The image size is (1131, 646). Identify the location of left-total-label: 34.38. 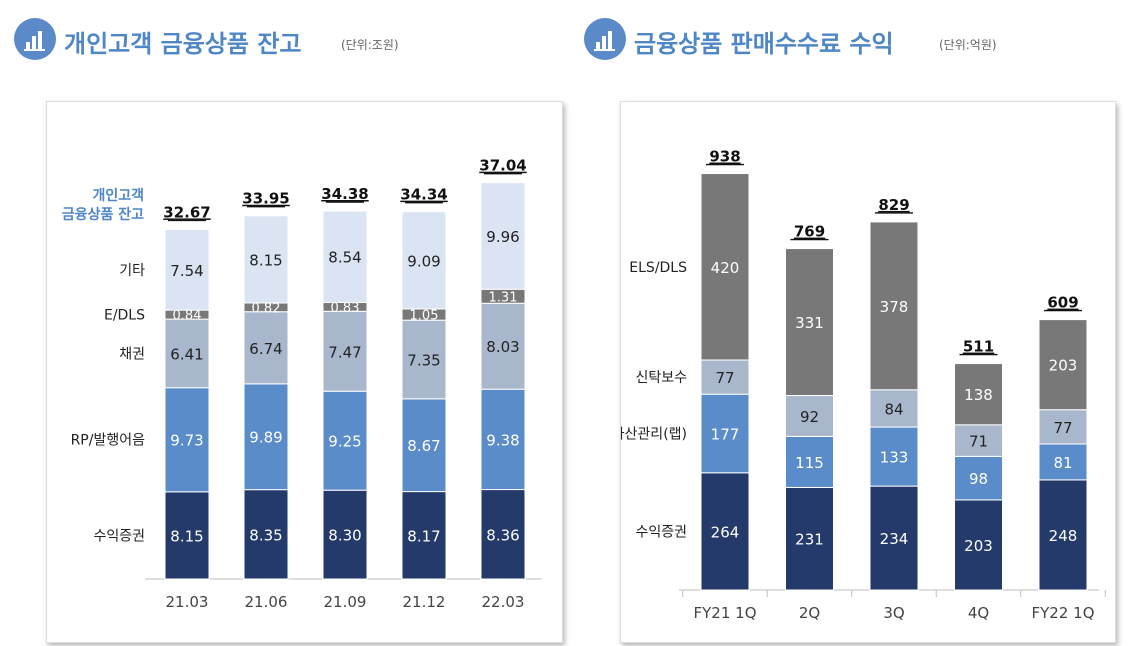
(344, 194).